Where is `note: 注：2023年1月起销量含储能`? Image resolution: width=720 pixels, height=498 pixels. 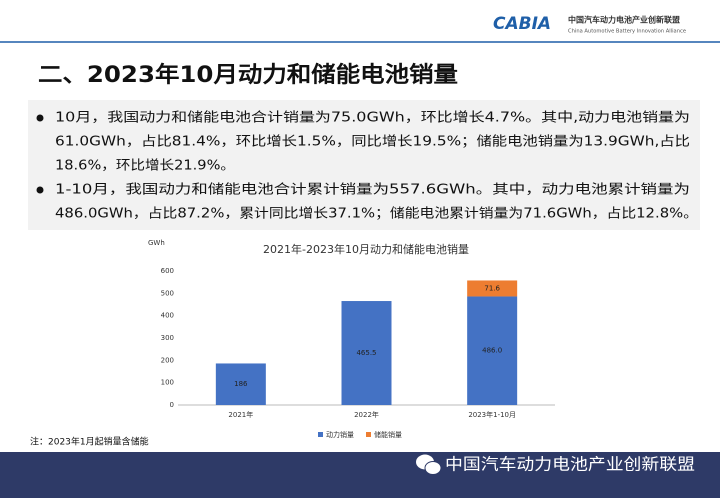 note: 注：2023年1月起销量含储能 is located at coordinates (89, 442).